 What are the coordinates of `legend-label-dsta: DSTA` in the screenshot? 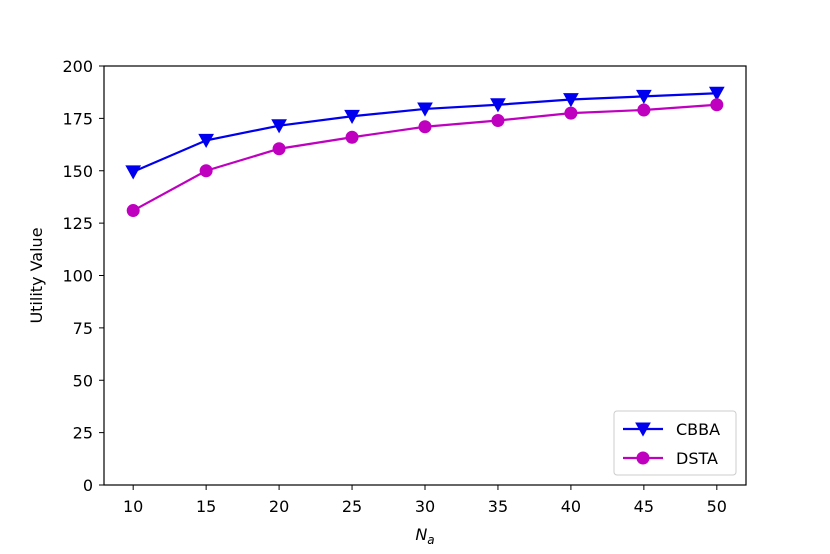 It's located at (697, 458).